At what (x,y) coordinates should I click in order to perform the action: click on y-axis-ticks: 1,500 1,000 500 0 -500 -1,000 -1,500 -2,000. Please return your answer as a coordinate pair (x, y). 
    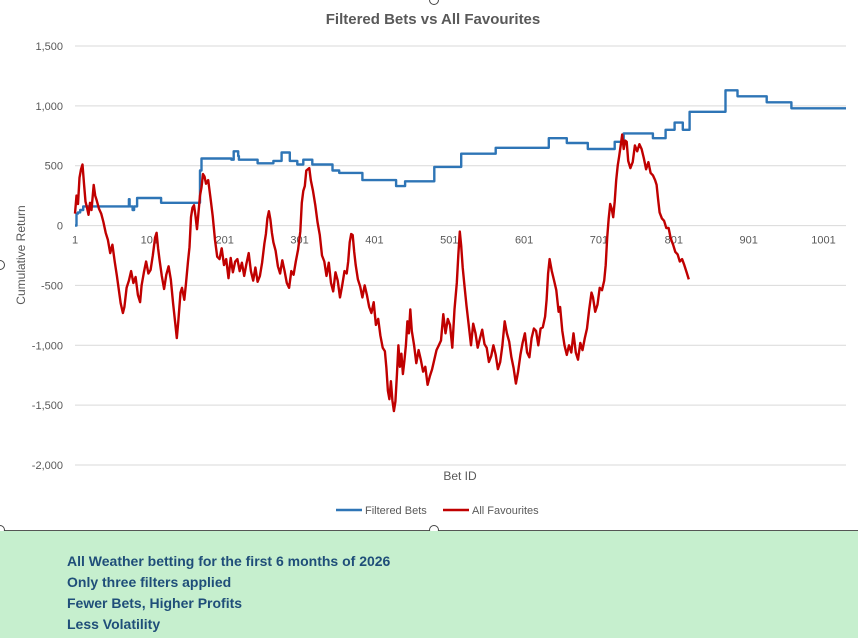
    Looking at the image, I should click on (47, 256).